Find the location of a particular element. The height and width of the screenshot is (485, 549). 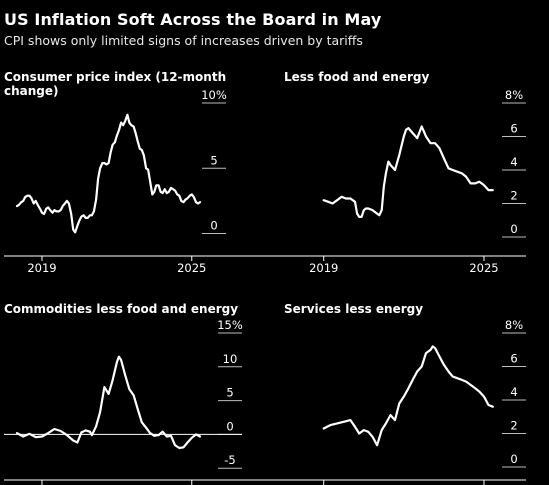

panel-title: Less food and energy is located at coordinates (356, 77).